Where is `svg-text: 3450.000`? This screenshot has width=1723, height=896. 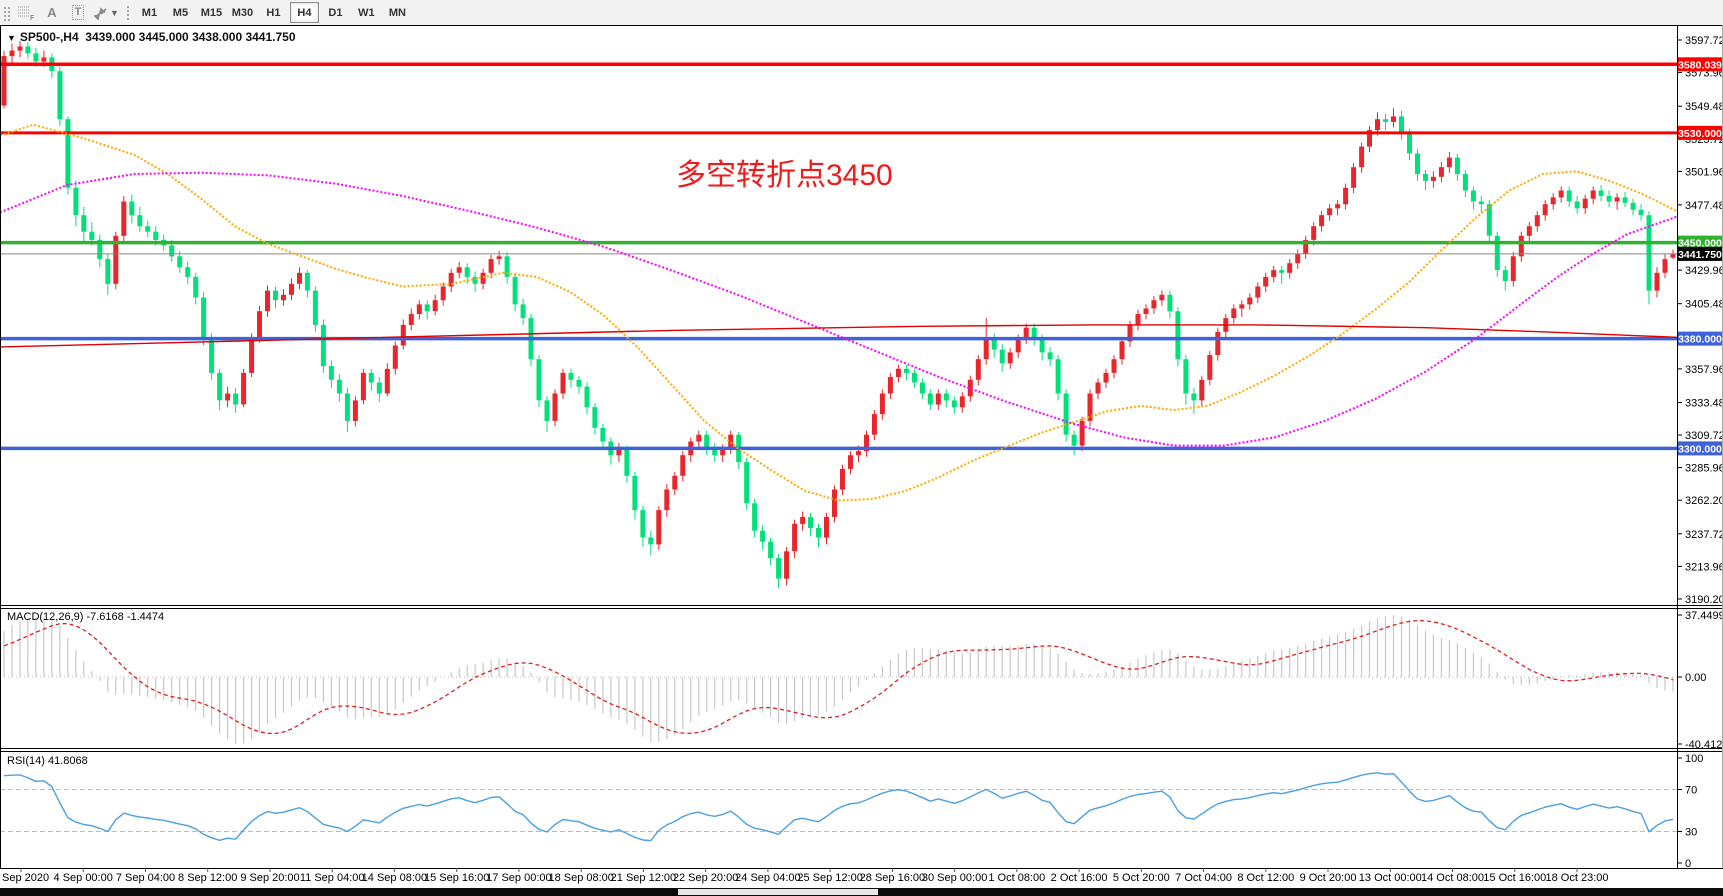 svg-text: 3450.000 is located at coordinates (1700, 244).